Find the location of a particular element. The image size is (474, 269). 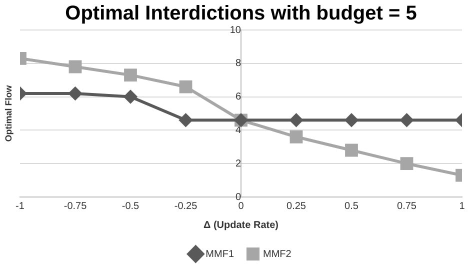

x-tick-label: 0.25 is located at coordinates (296, 206).